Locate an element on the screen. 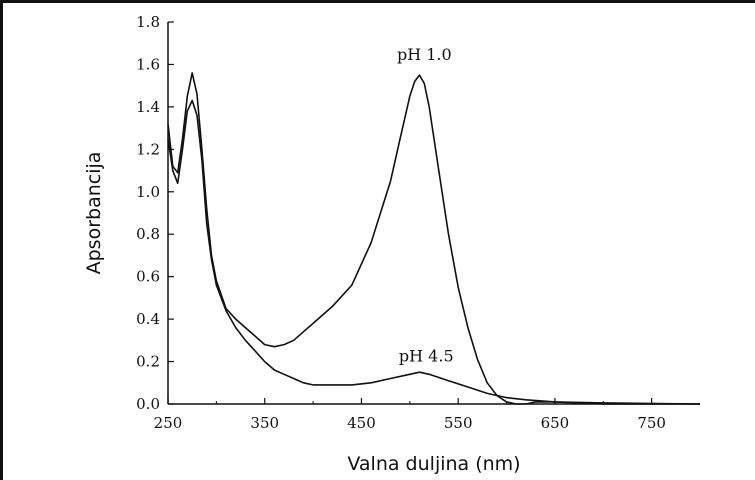 This screenshot has width=755, height=480. x-tick-label: 350 is located at coordinates (264, 423).